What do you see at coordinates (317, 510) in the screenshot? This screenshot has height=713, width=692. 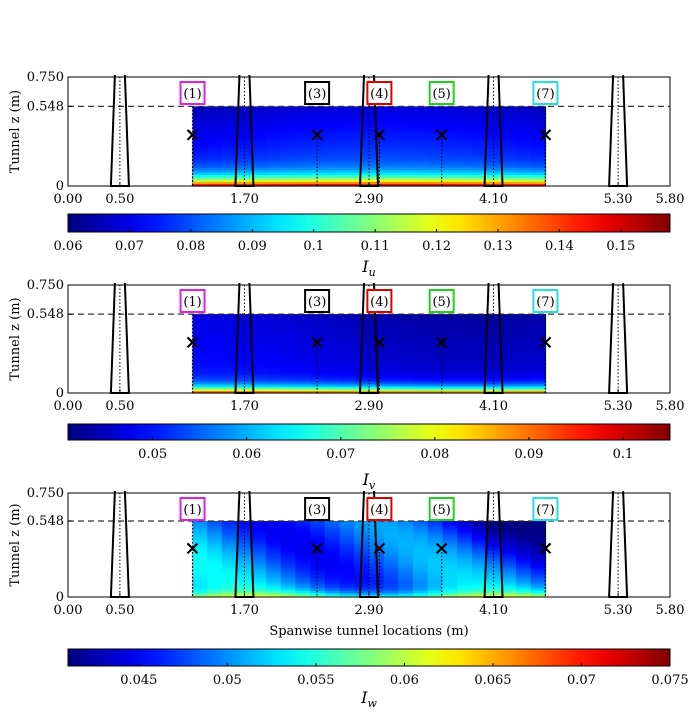 I see `probe-label-text: (3)` at bounding box center [317, 510].